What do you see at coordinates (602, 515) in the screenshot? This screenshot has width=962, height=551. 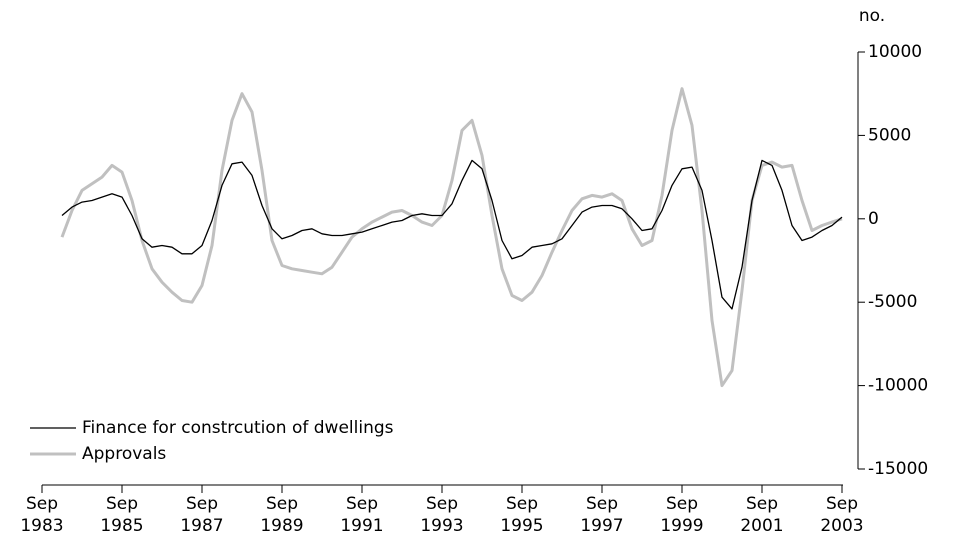 I see `x-tick-label: Sep 1997` at bounding box center [602, 515].